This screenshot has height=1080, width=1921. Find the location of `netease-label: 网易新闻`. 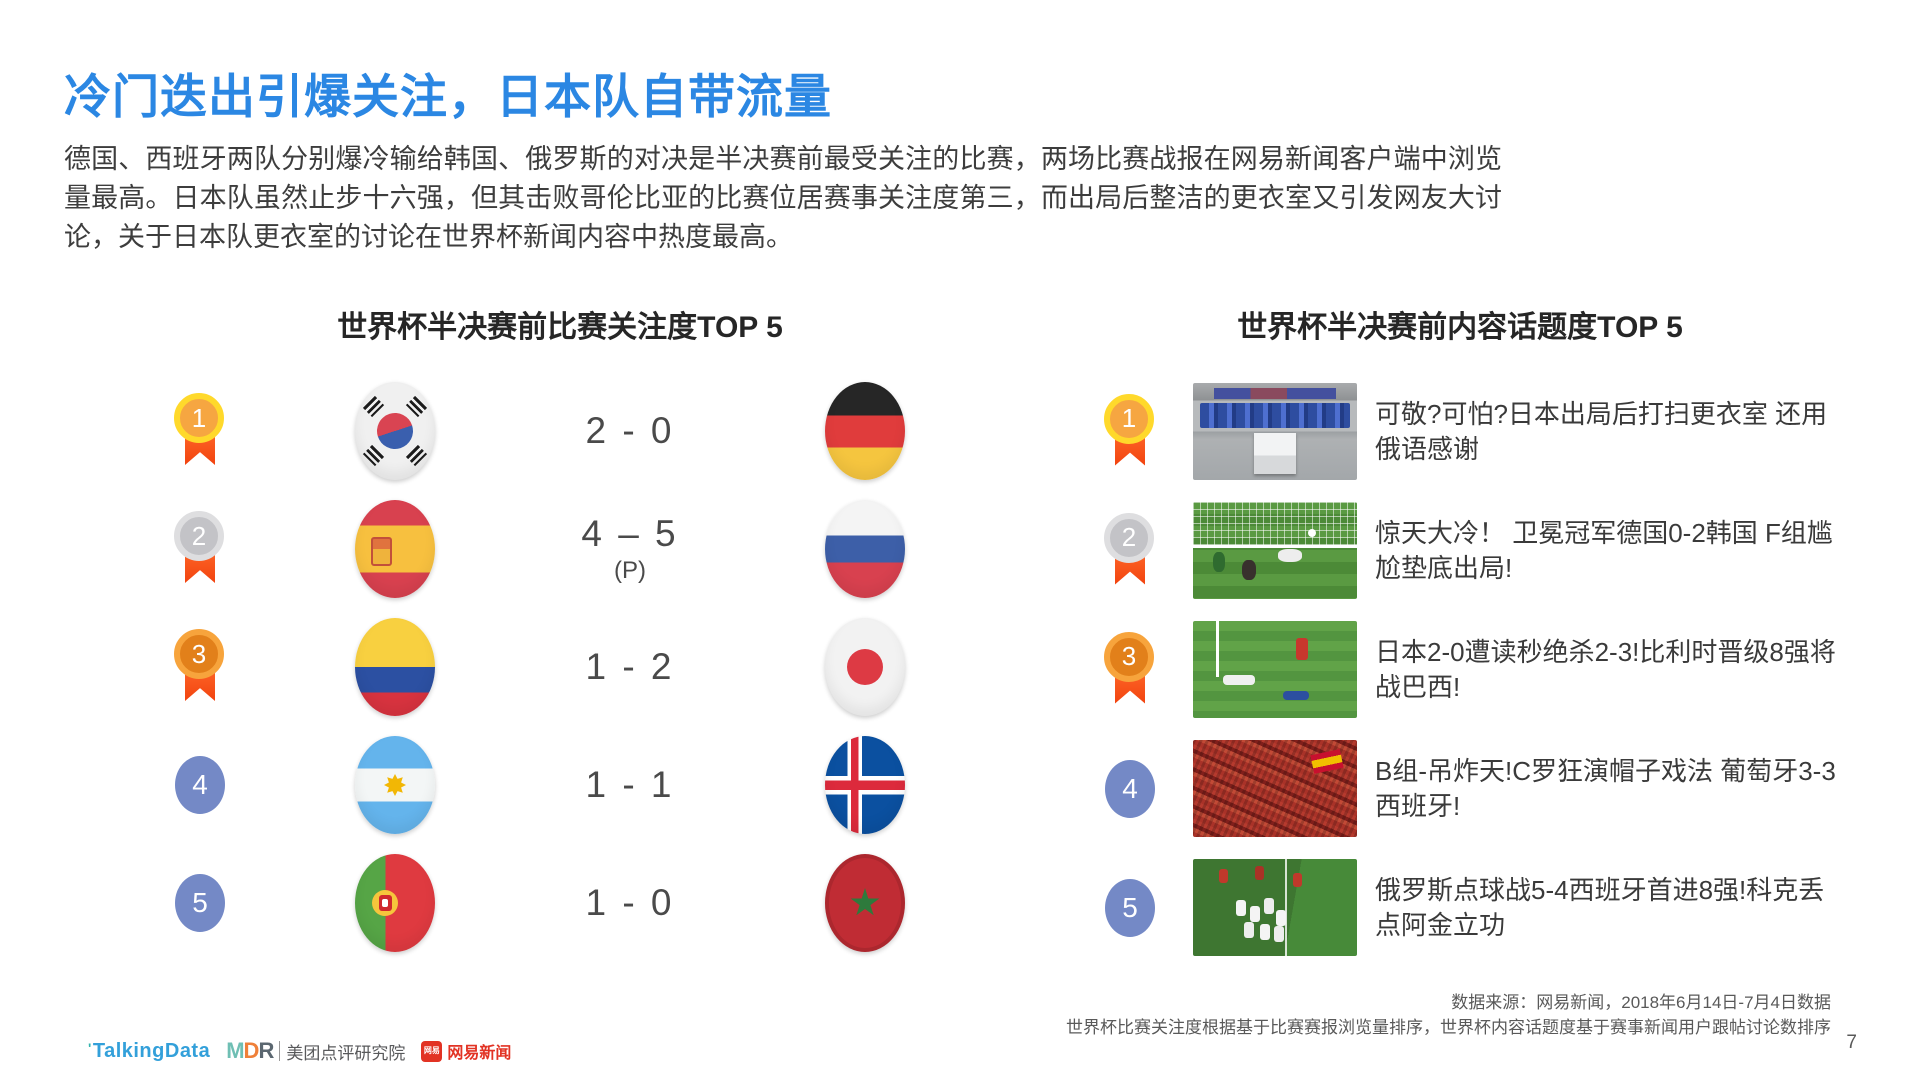

netease-label: 网易新闻 is located at coordinates (479, 1053).